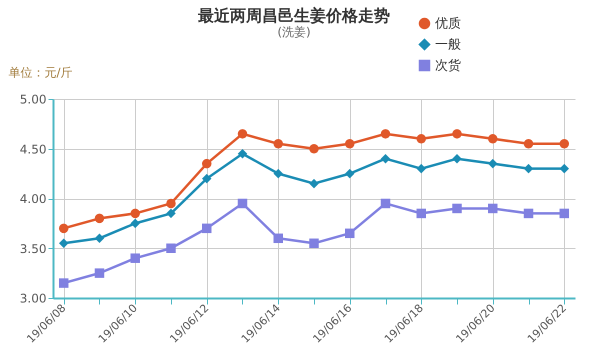 The height and width of the screenshot is (350, 600). I want to click on legend-label: 优质, so click(448, 24).